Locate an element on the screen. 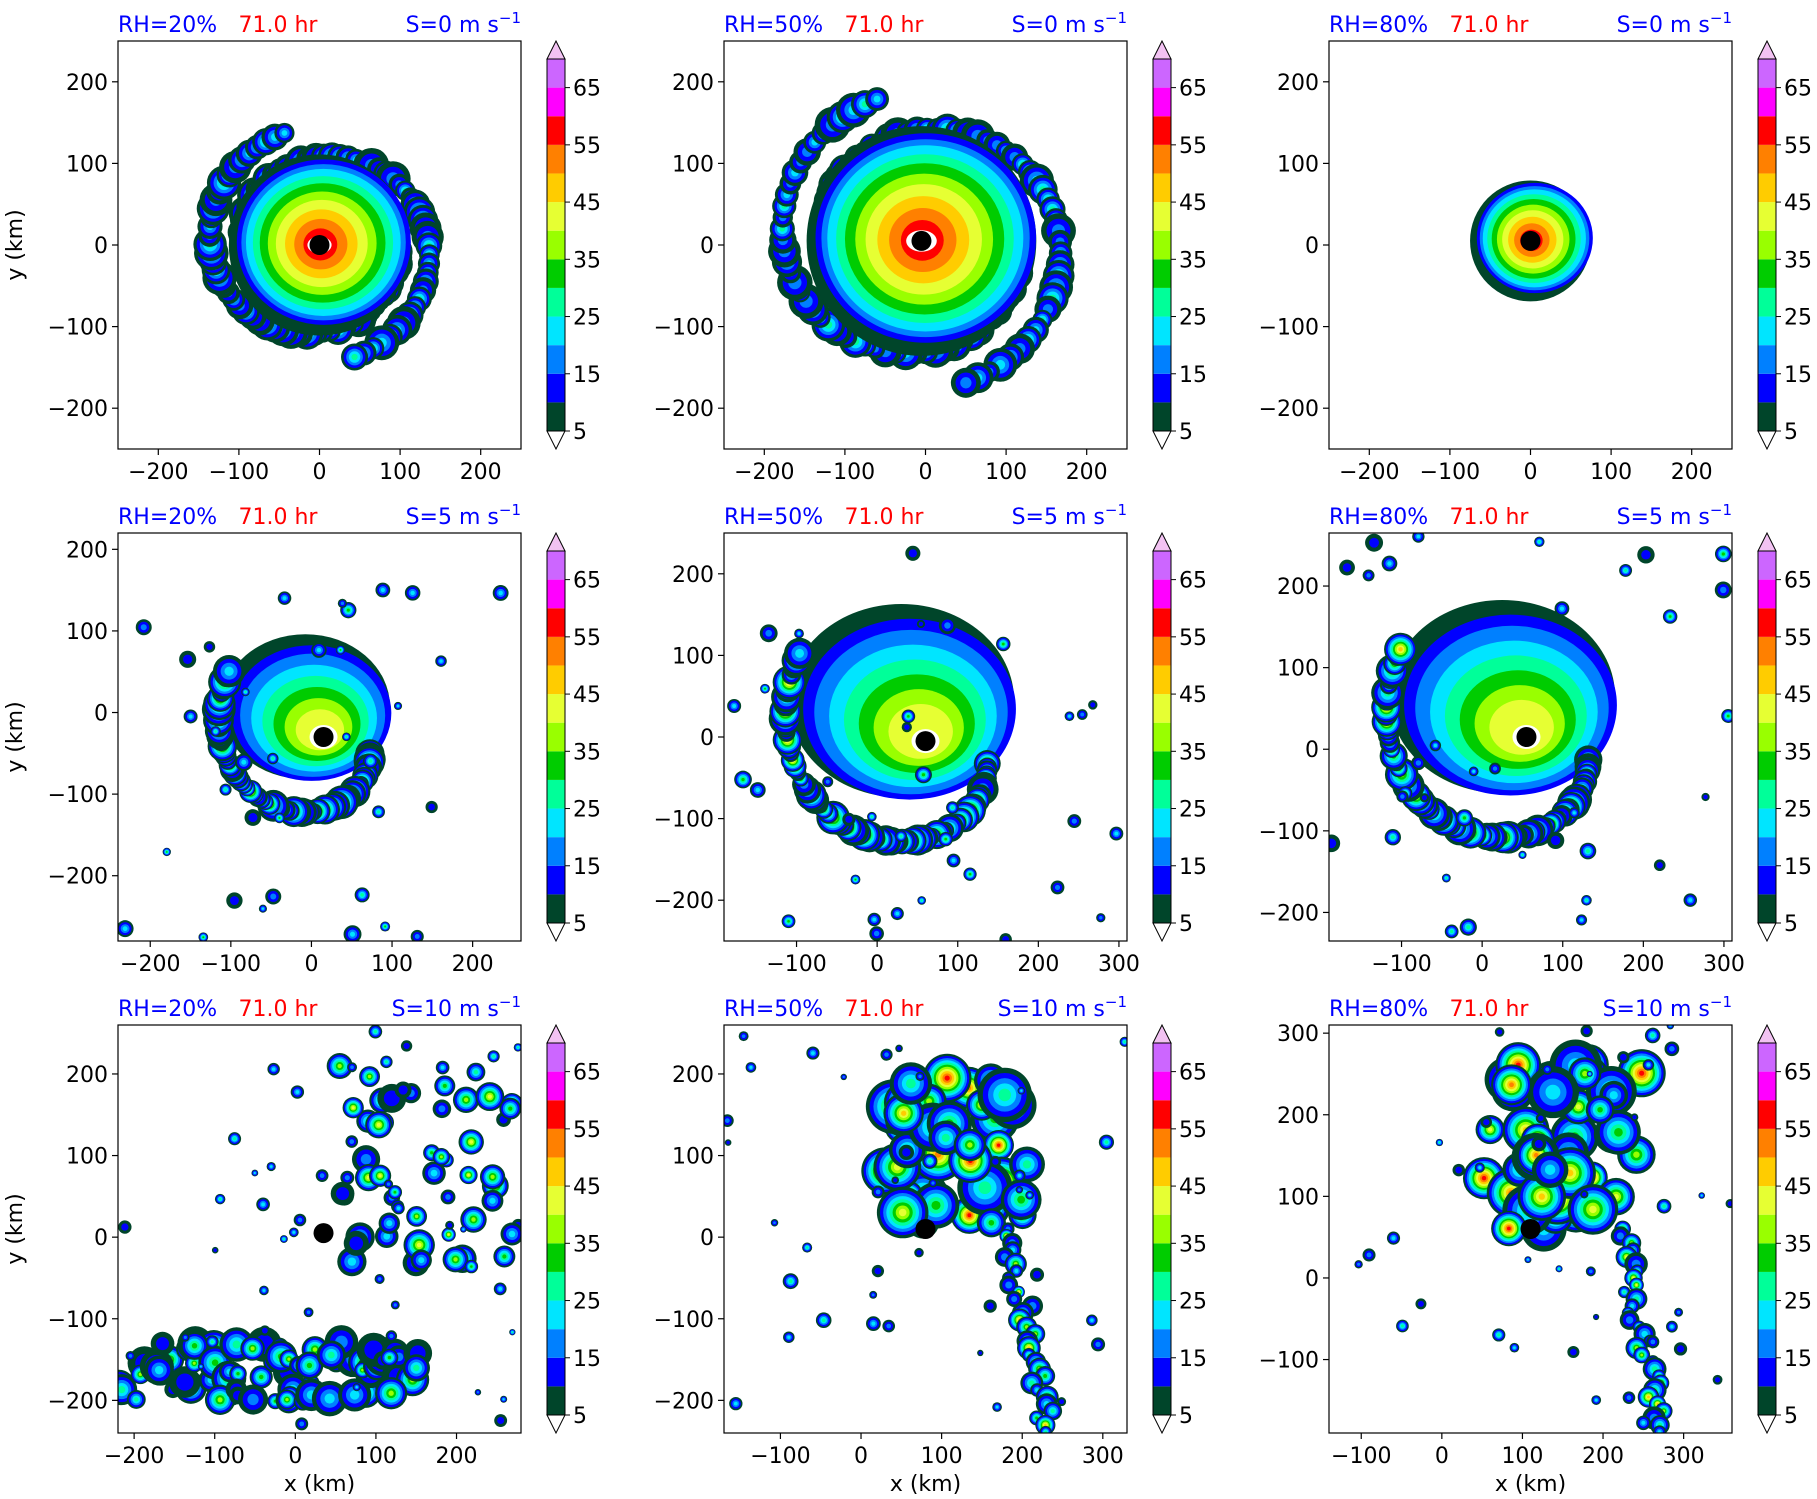 This screenshot has height=1499, width=1817. colorbar-extend-max is located at coordinates (556, 1033).